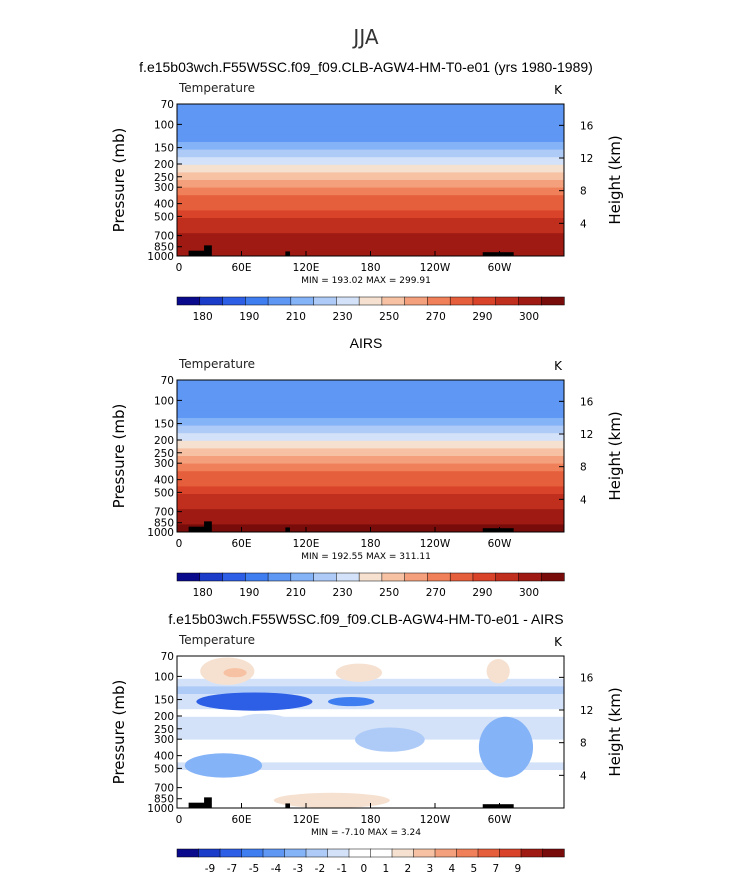 The image size is (733, 872). I want to click on y2-tick-label: 16, so click(587, 678).